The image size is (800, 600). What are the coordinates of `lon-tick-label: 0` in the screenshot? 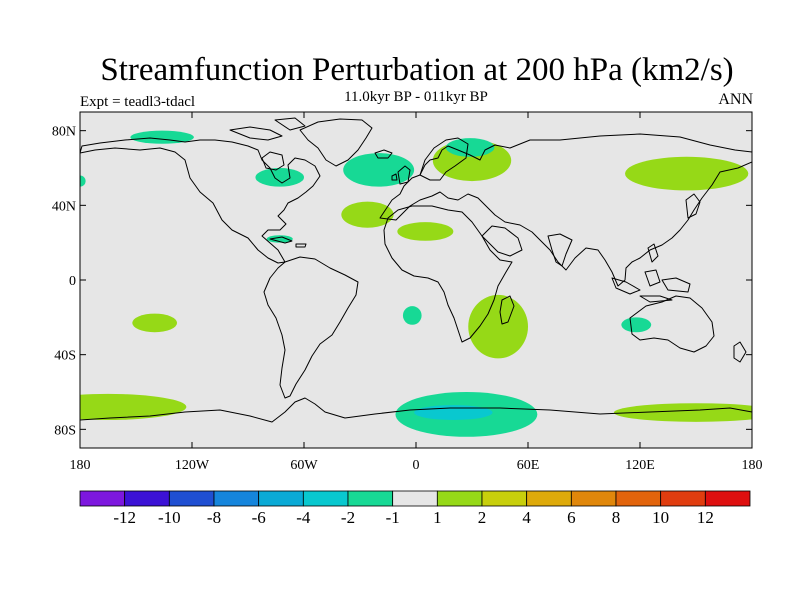 It's located at (416, 465).